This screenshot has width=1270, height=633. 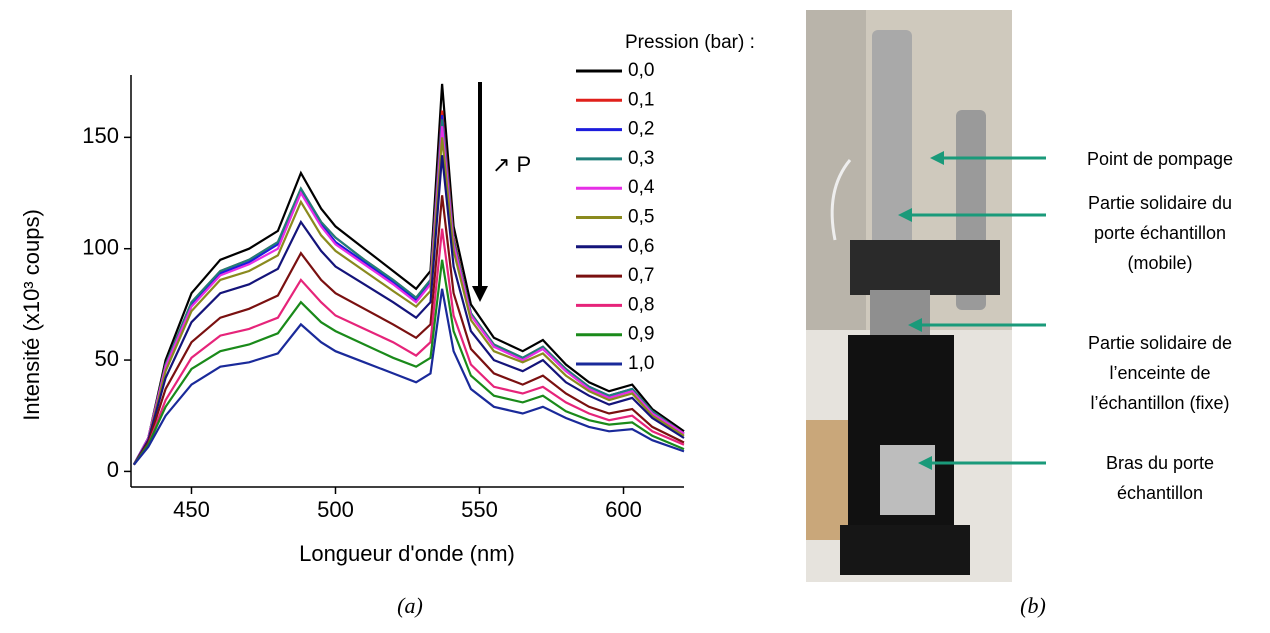 What do you see at coordinates (641, 70) in the screenshot?
I see `legend-label: 0,0` at bounding box center [641, 70].